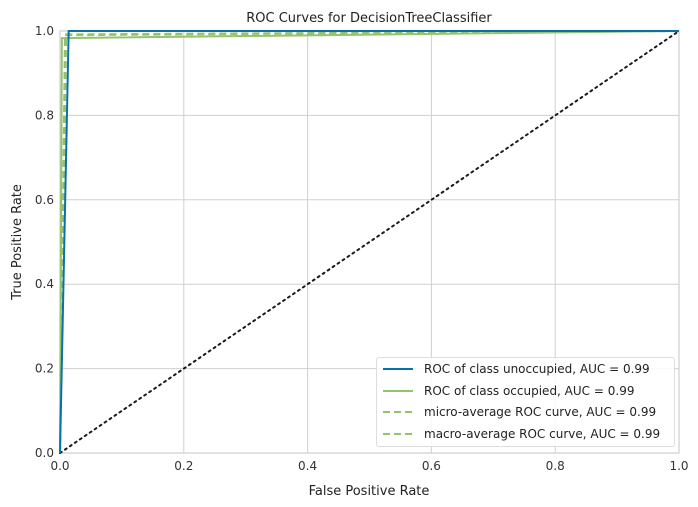  I want to click on legend-item: micro-average ROC curve, AUC = 0.99, so click(528, 412).